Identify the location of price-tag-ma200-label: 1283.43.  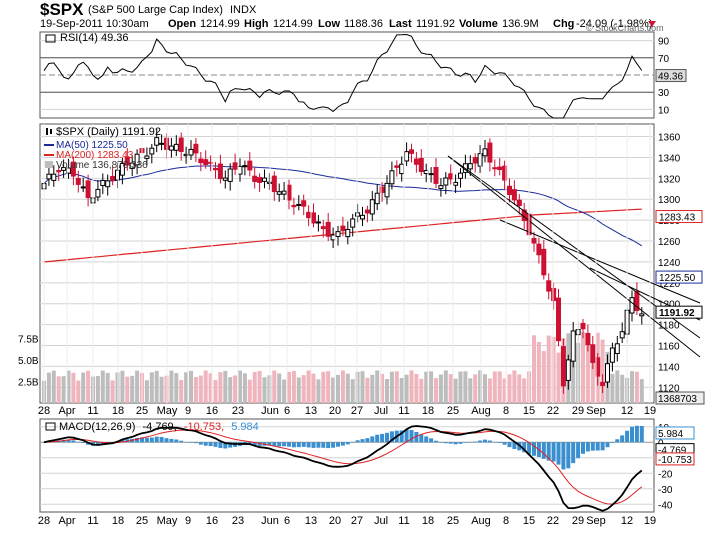
(677, 218).